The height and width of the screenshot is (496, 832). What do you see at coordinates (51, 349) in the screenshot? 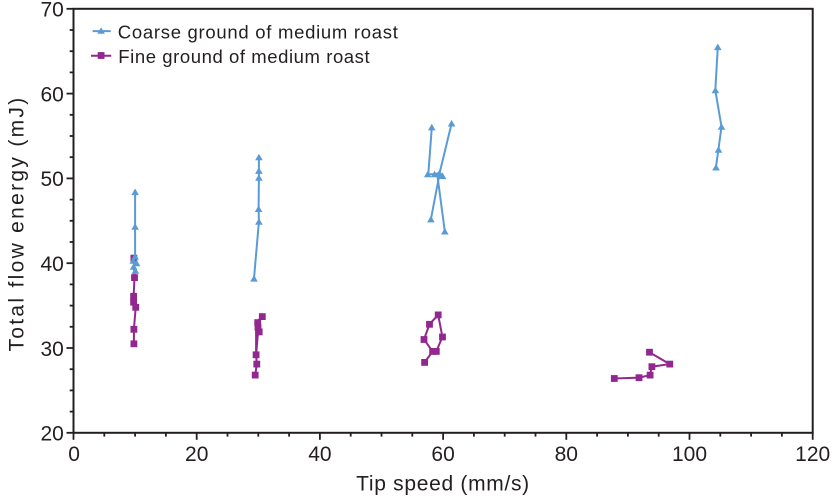
I see `svg-text: 30` at bounding box center [51, 349].